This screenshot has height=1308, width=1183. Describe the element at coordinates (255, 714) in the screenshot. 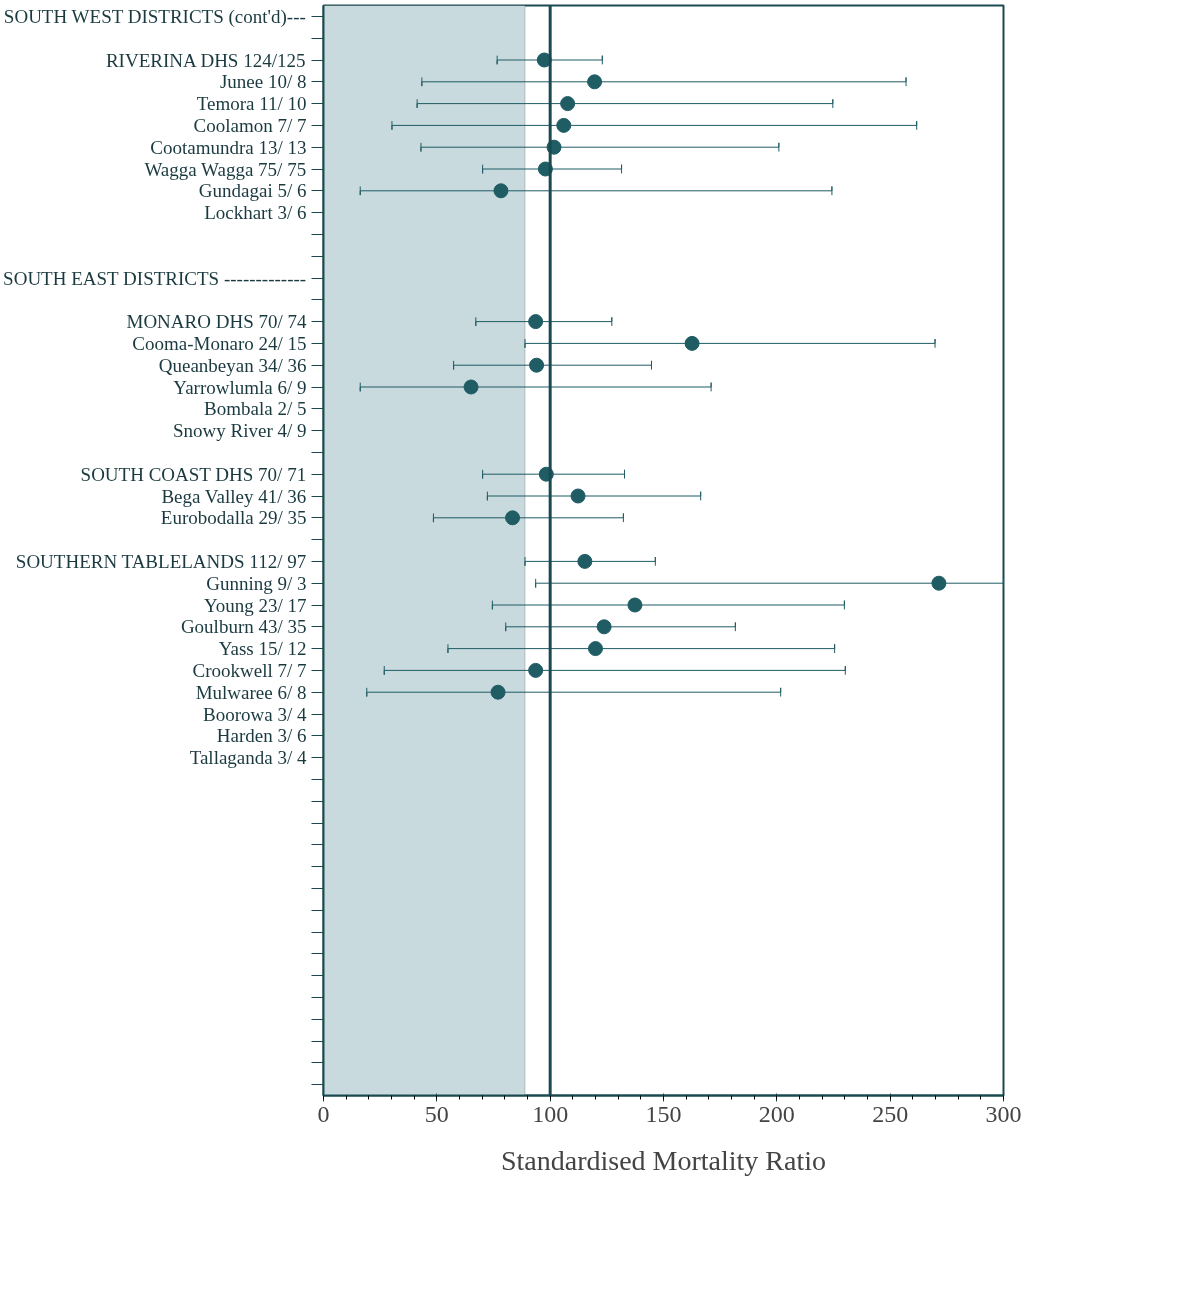

I see `y-tick-label: Boorowa 3/ 4` at that location.